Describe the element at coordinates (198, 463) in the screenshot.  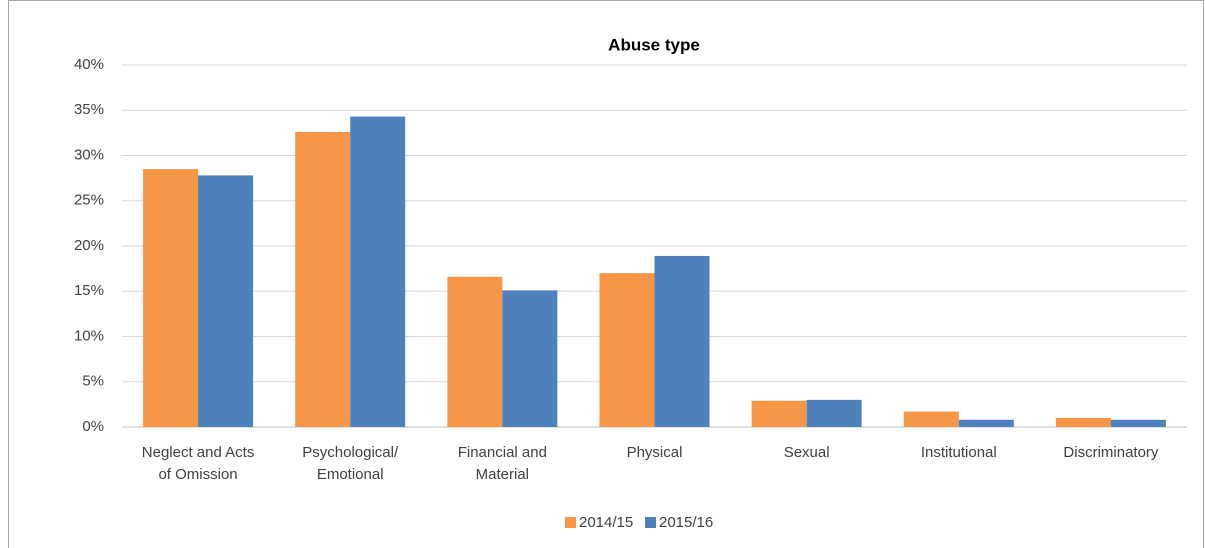
I see `x-tick-label: Neglect and Acts of Omission` at that location.